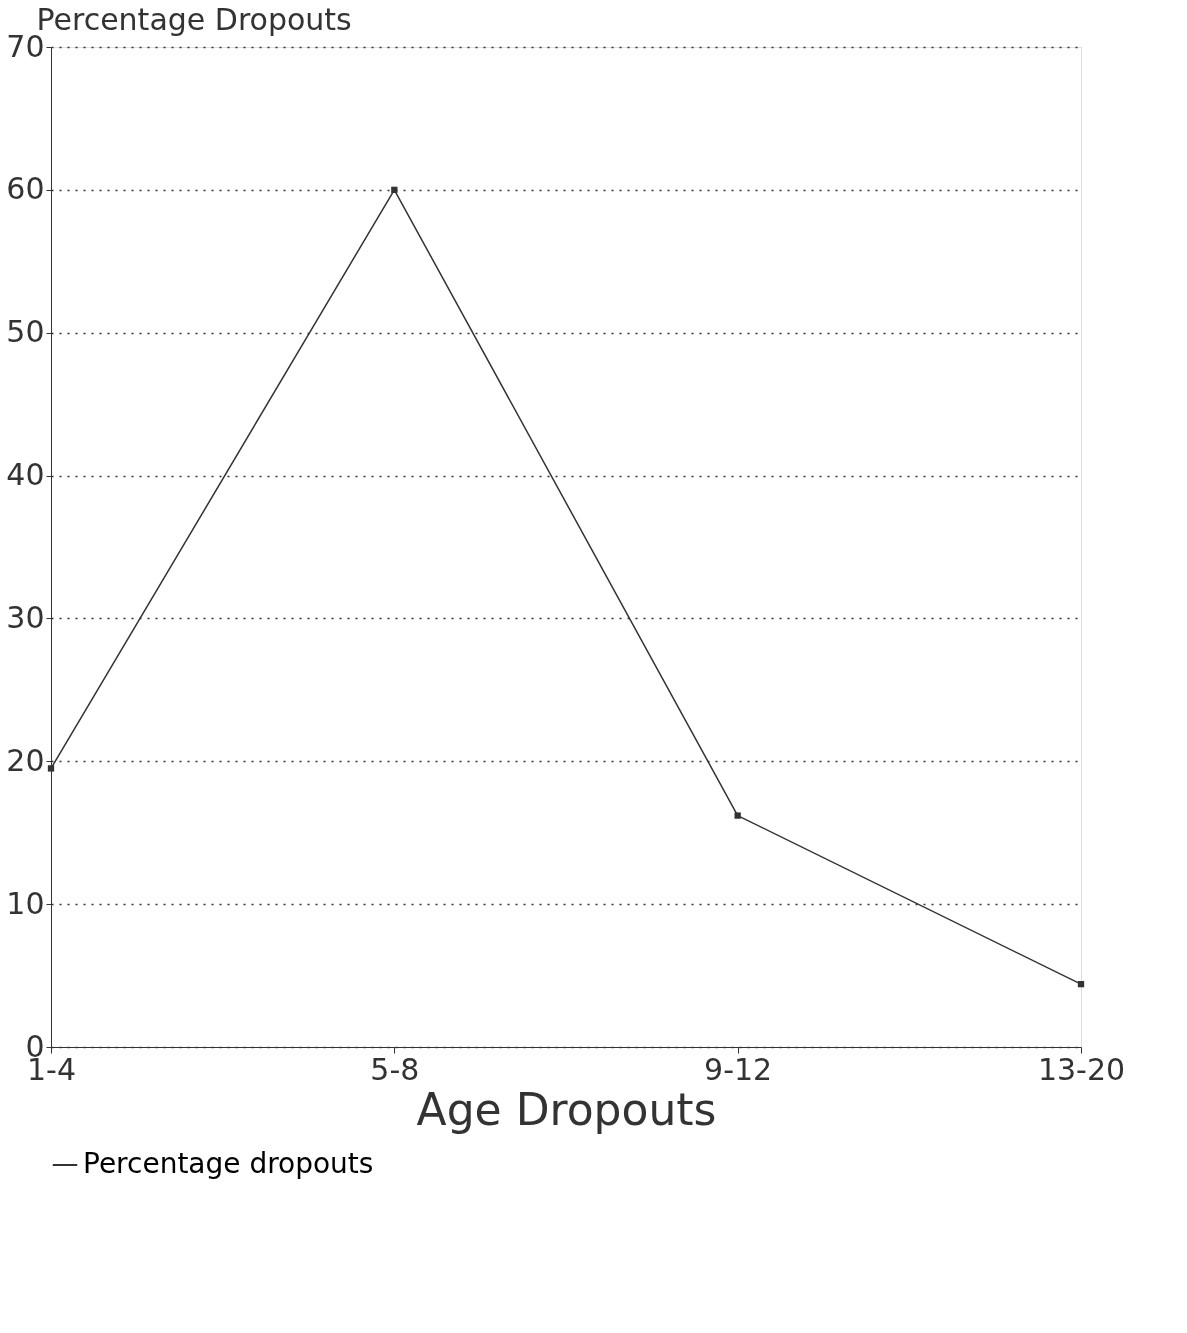 The height and width of the screenshot is (1333, 1187). What do you see at coordinates (25, 903) in the screenshot?
I see `y-tick-label: 10` at bounding box center [25, 903].